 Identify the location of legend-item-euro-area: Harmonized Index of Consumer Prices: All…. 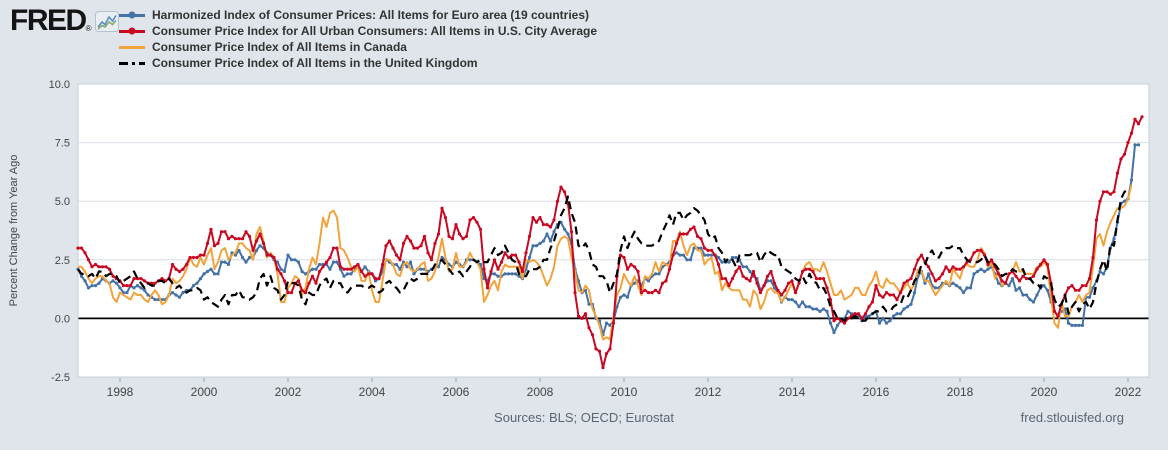
(358, 15).